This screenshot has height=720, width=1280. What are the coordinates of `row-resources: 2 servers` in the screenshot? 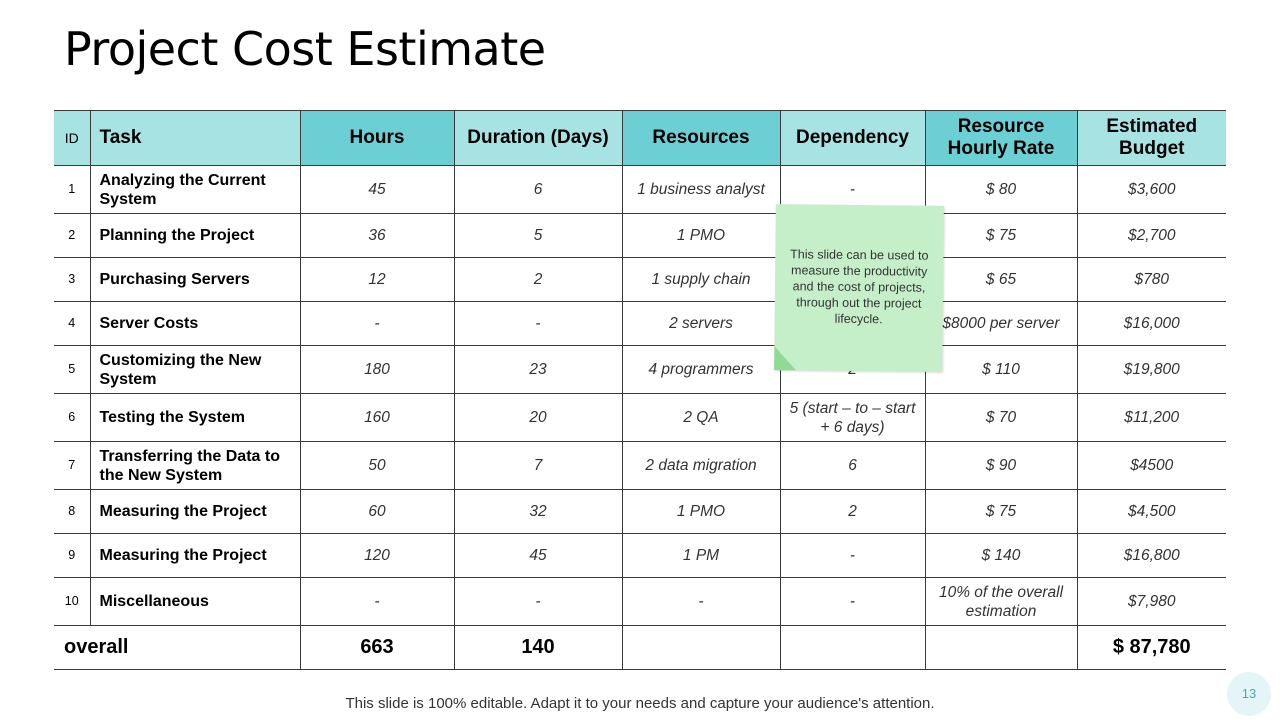 It's located at (701, 323).